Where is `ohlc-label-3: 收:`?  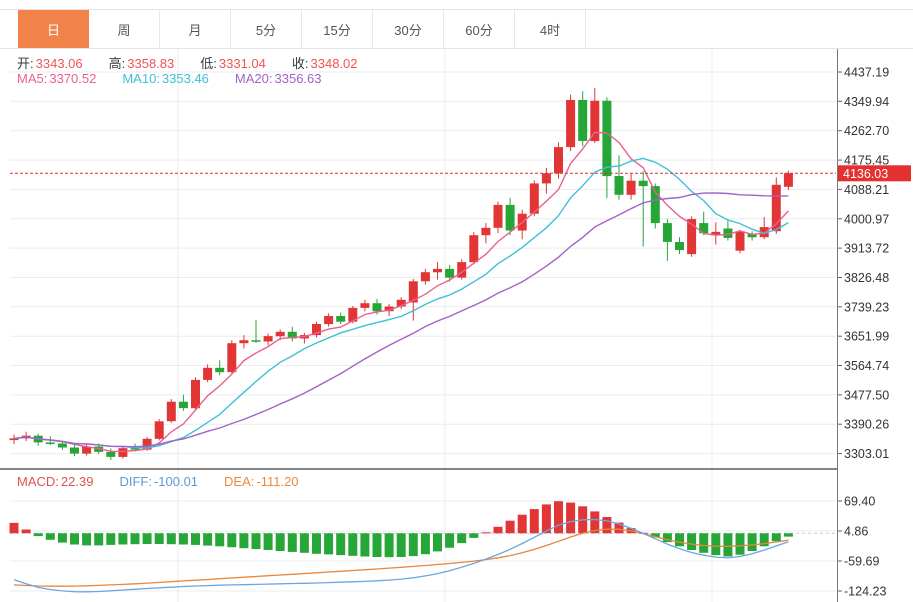 ohlc-label-3: 收: is located at coordinates (300, 63).